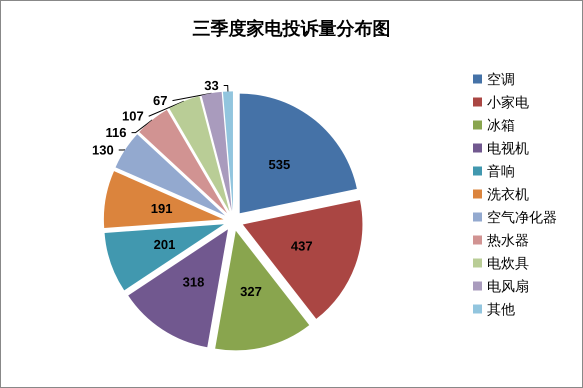 This screenshot has height=388, width=583. What do you see at coordinates (508, 102) in the screenshot?
I see `legend-label: 小家电` at bounding box center [508, 102].